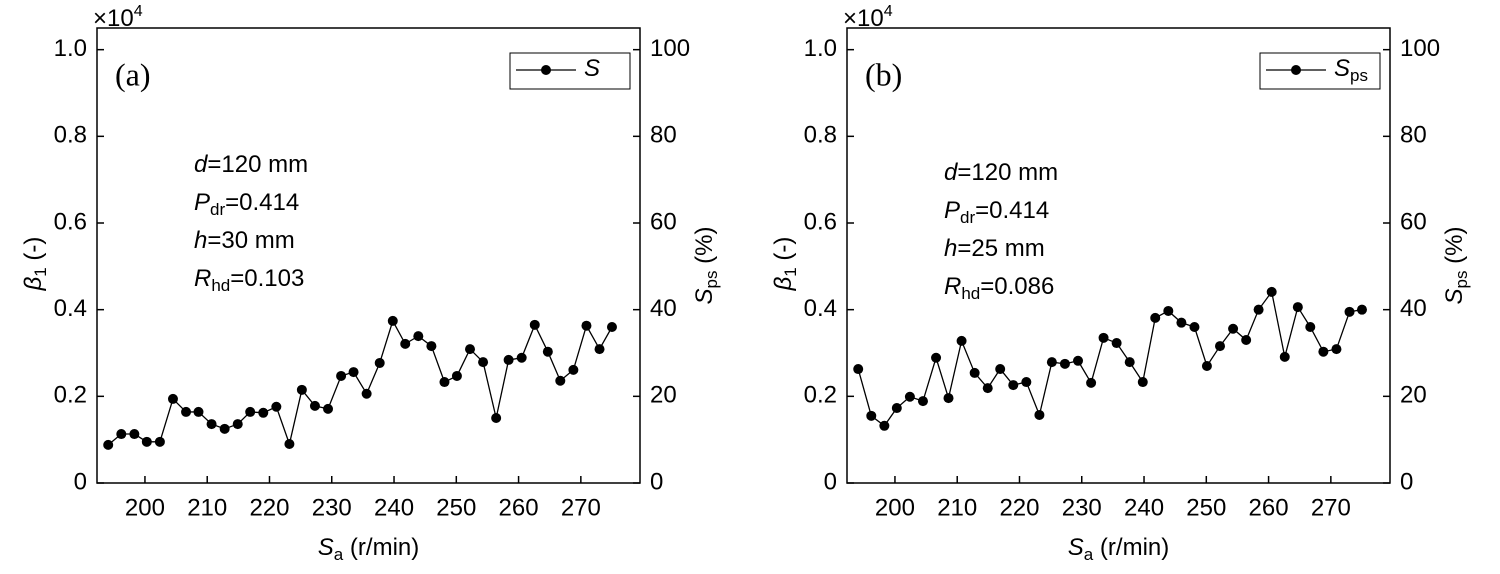 Image resolution: width=1500 pixels, height=574 pixels. I want to click on y-axis-label: β1 (-), so click(785, 264).